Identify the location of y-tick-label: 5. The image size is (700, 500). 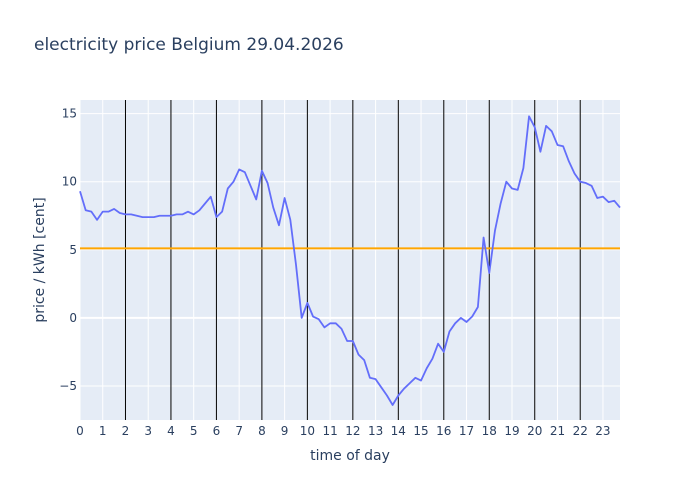
(73, 250).